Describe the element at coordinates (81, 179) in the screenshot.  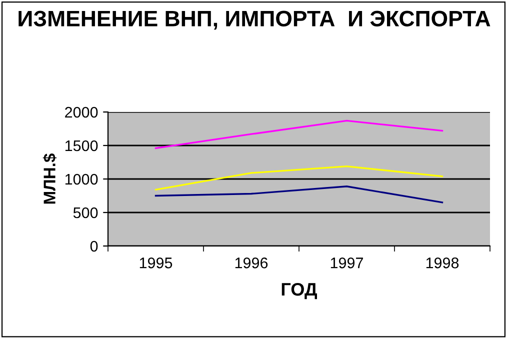
I see `y-tick-label: 1000` at that location.